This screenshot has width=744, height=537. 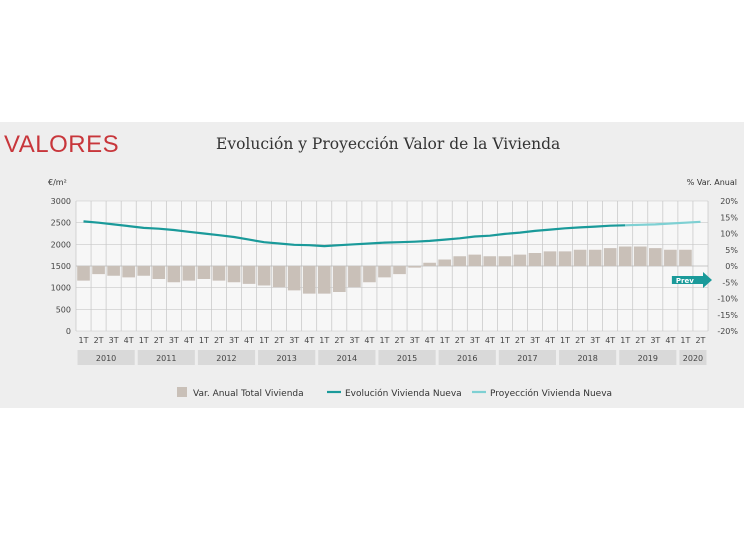 What do you see at coordinates (729, 234) in the screenshot?
I see `y-right-tick: 10%` at bounding box center [729, 234].